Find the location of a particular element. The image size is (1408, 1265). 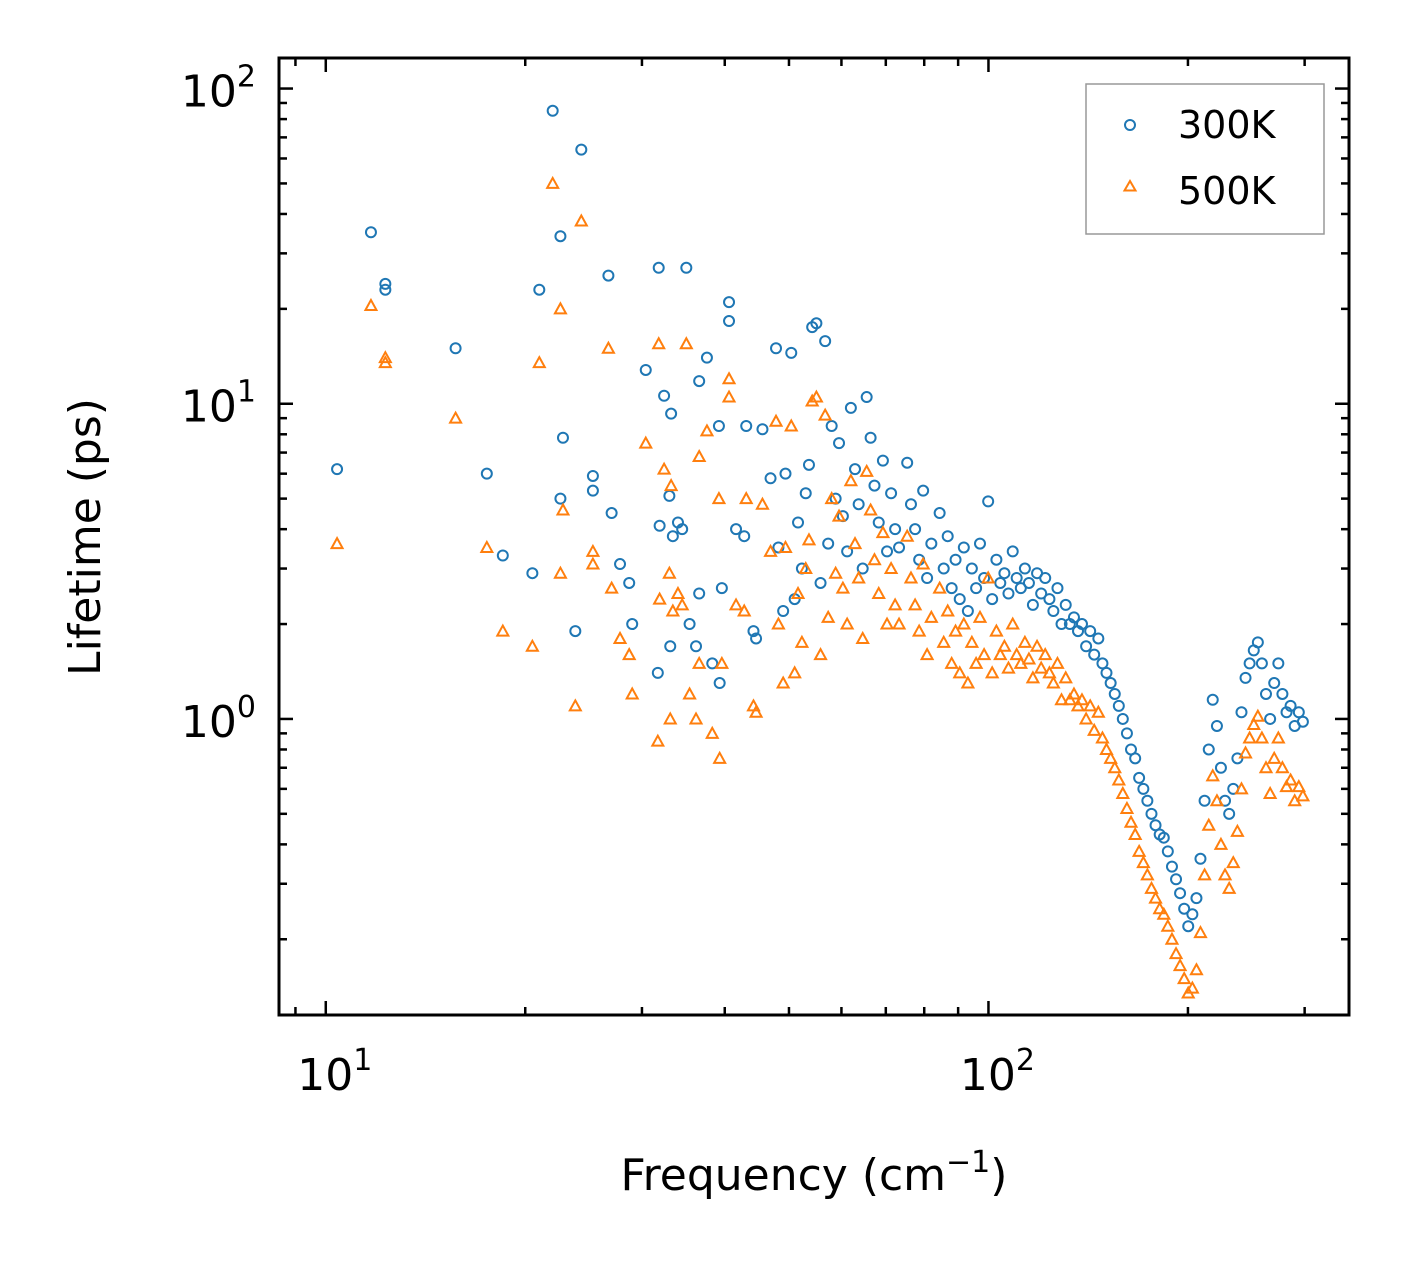

legend-500k-marker is located at coordinates (1130, 185).